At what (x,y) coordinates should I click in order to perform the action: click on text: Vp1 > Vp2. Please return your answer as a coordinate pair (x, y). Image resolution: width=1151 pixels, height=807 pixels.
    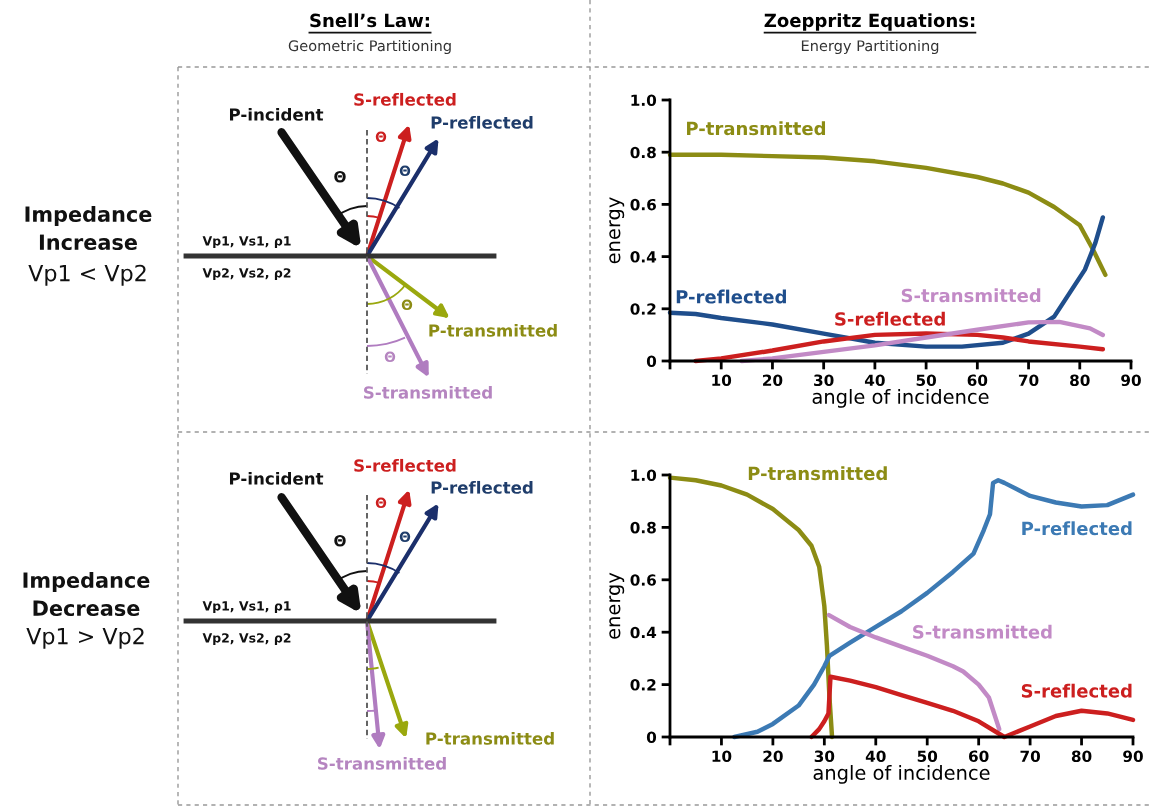
    Looking at the image, I should click on (85, 638).